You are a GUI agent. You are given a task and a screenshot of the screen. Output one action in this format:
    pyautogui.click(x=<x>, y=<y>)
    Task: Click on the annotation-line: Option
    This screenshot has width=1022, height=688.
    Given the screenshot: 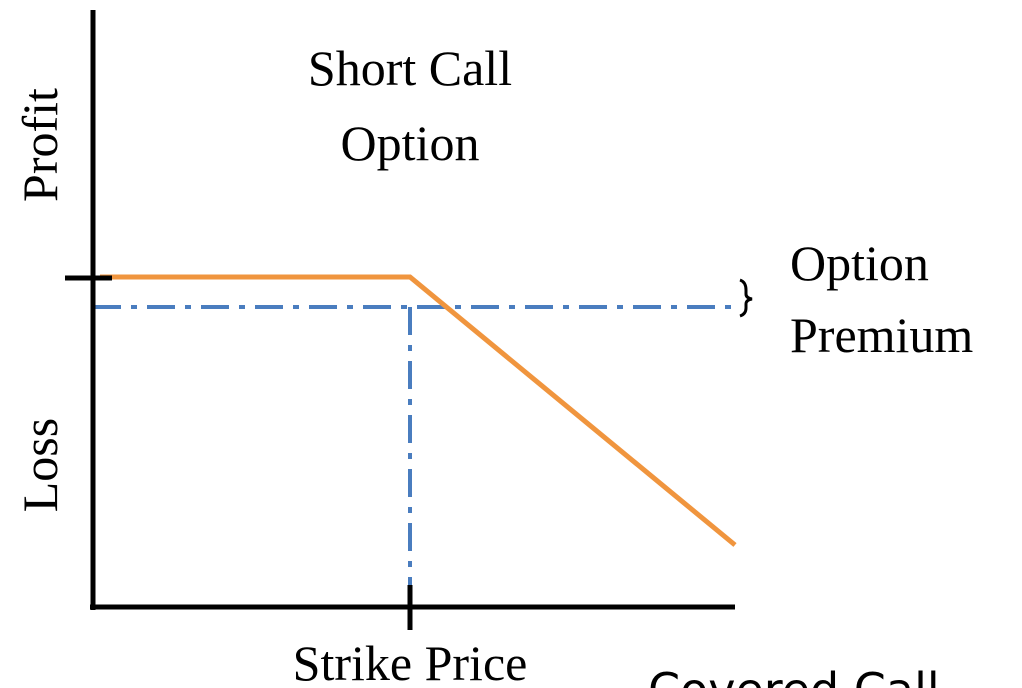 What is the action you would take?
    pyautogui.click(x=859, y=263)
    